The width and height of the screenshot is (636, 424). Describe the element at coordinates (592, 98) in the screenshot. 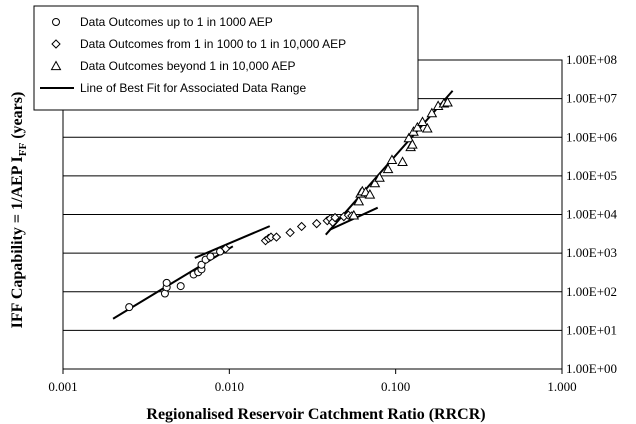

I see `y-tick-label: 1.00E+07` at that location.